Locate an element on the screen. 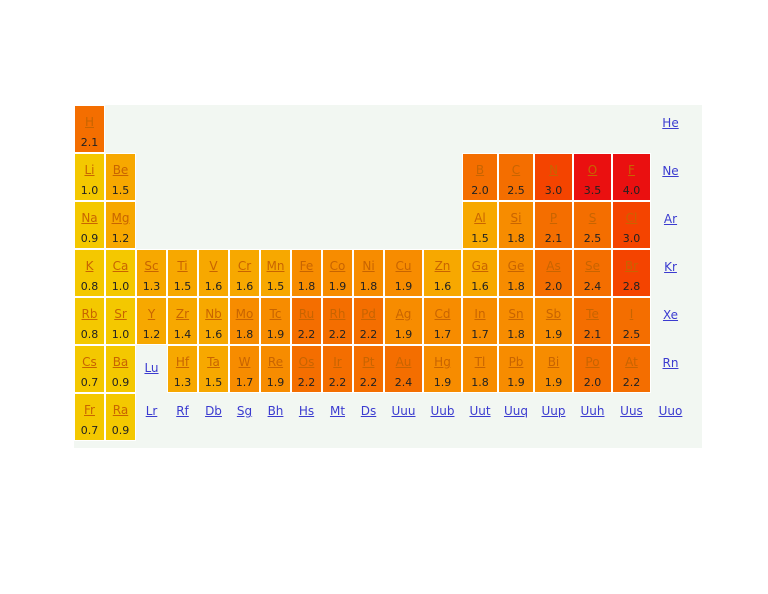  element-cell-sn: Sn 1.8 is located at coordinates (516, 321).